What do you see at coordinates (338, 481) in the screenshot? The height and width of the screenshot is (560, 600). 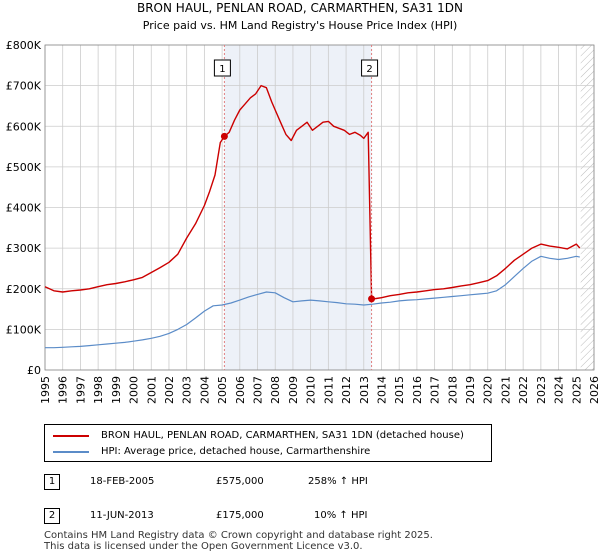 I see `sale-hpi-change: 258% ↑ HPI` at bounding box center [338, 481].